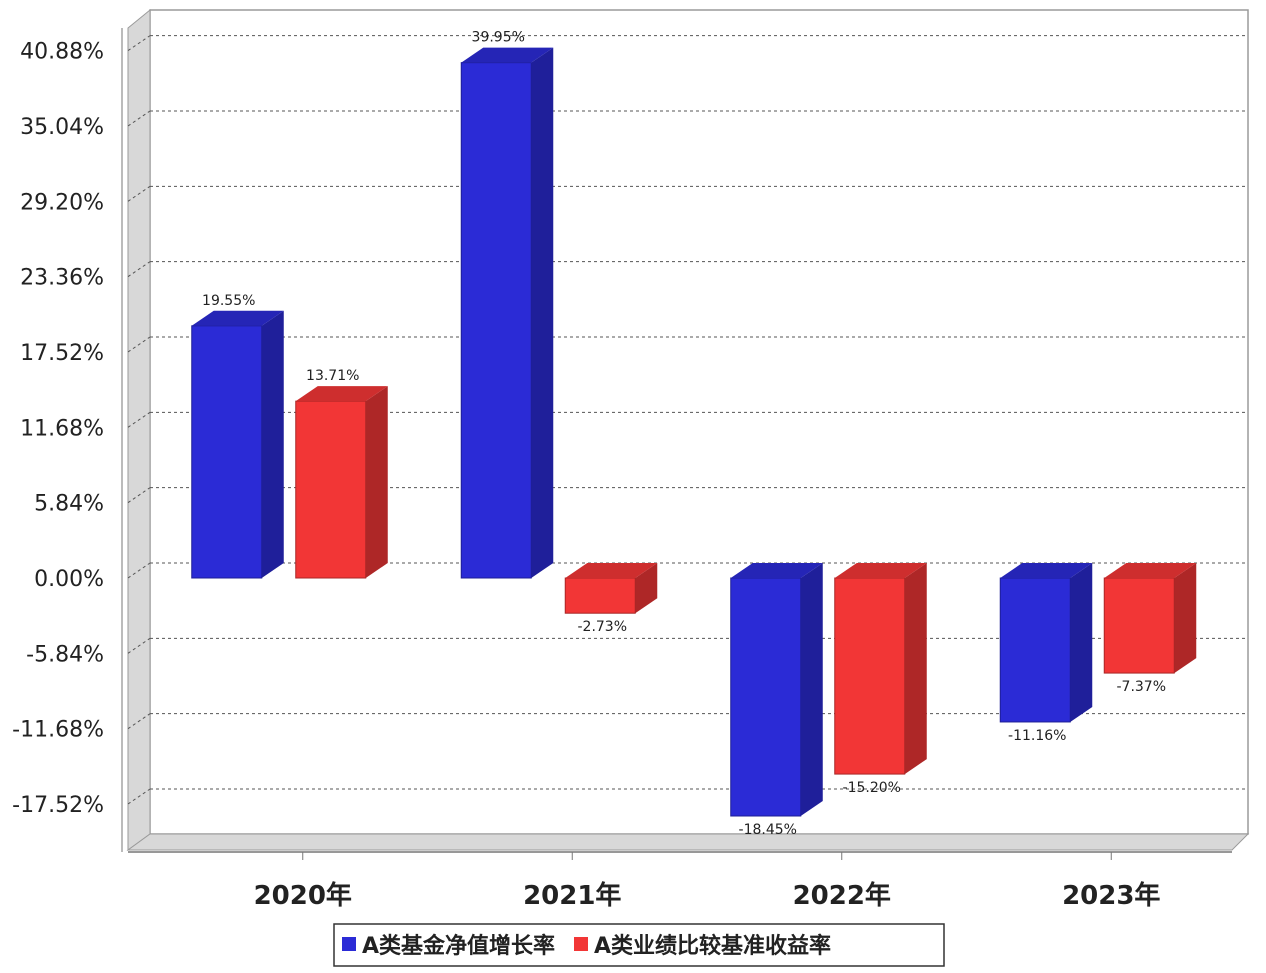 Image resolution: width=1266 pixels, height=973 pixels. What do you see at coordinates (872, 788) in the screenshot?
I see `data-label: -15.20%` at bounding box center [872, 788].